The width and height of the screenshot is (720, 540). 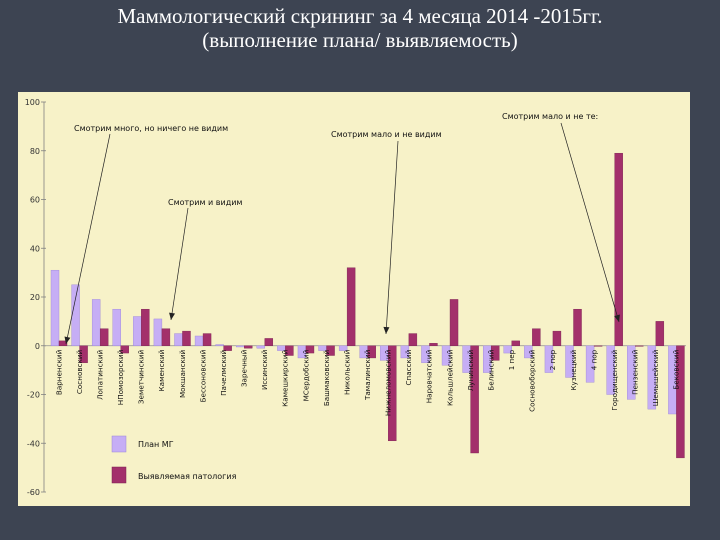 I want to click on annotation-few-nothing: Смотрим мало и не видим, so click(x=386, y=134).